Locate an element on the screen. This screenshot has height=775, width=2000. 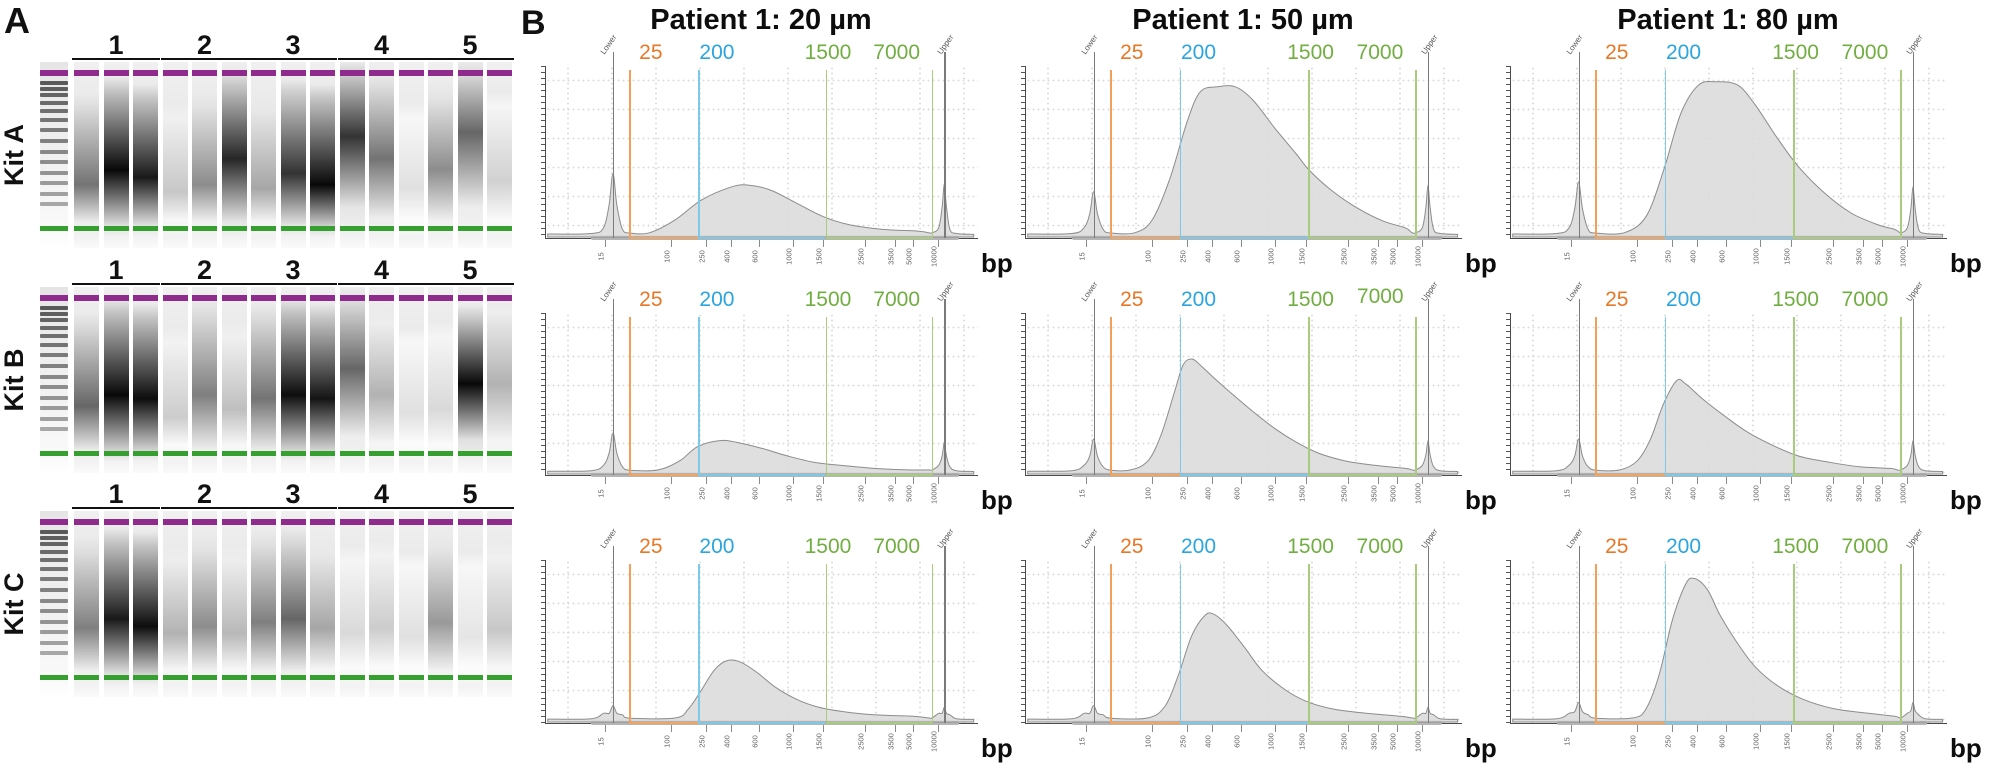
marker-label-7000: 7000 is located at coordinates (1865, 299).